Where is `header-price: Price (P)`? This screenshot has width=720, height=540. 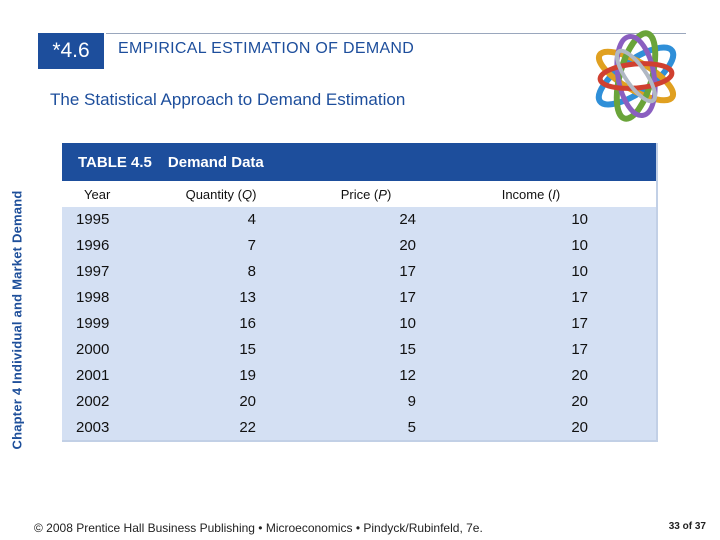
header-price: Price (P) is located at coordinates (366, 194).